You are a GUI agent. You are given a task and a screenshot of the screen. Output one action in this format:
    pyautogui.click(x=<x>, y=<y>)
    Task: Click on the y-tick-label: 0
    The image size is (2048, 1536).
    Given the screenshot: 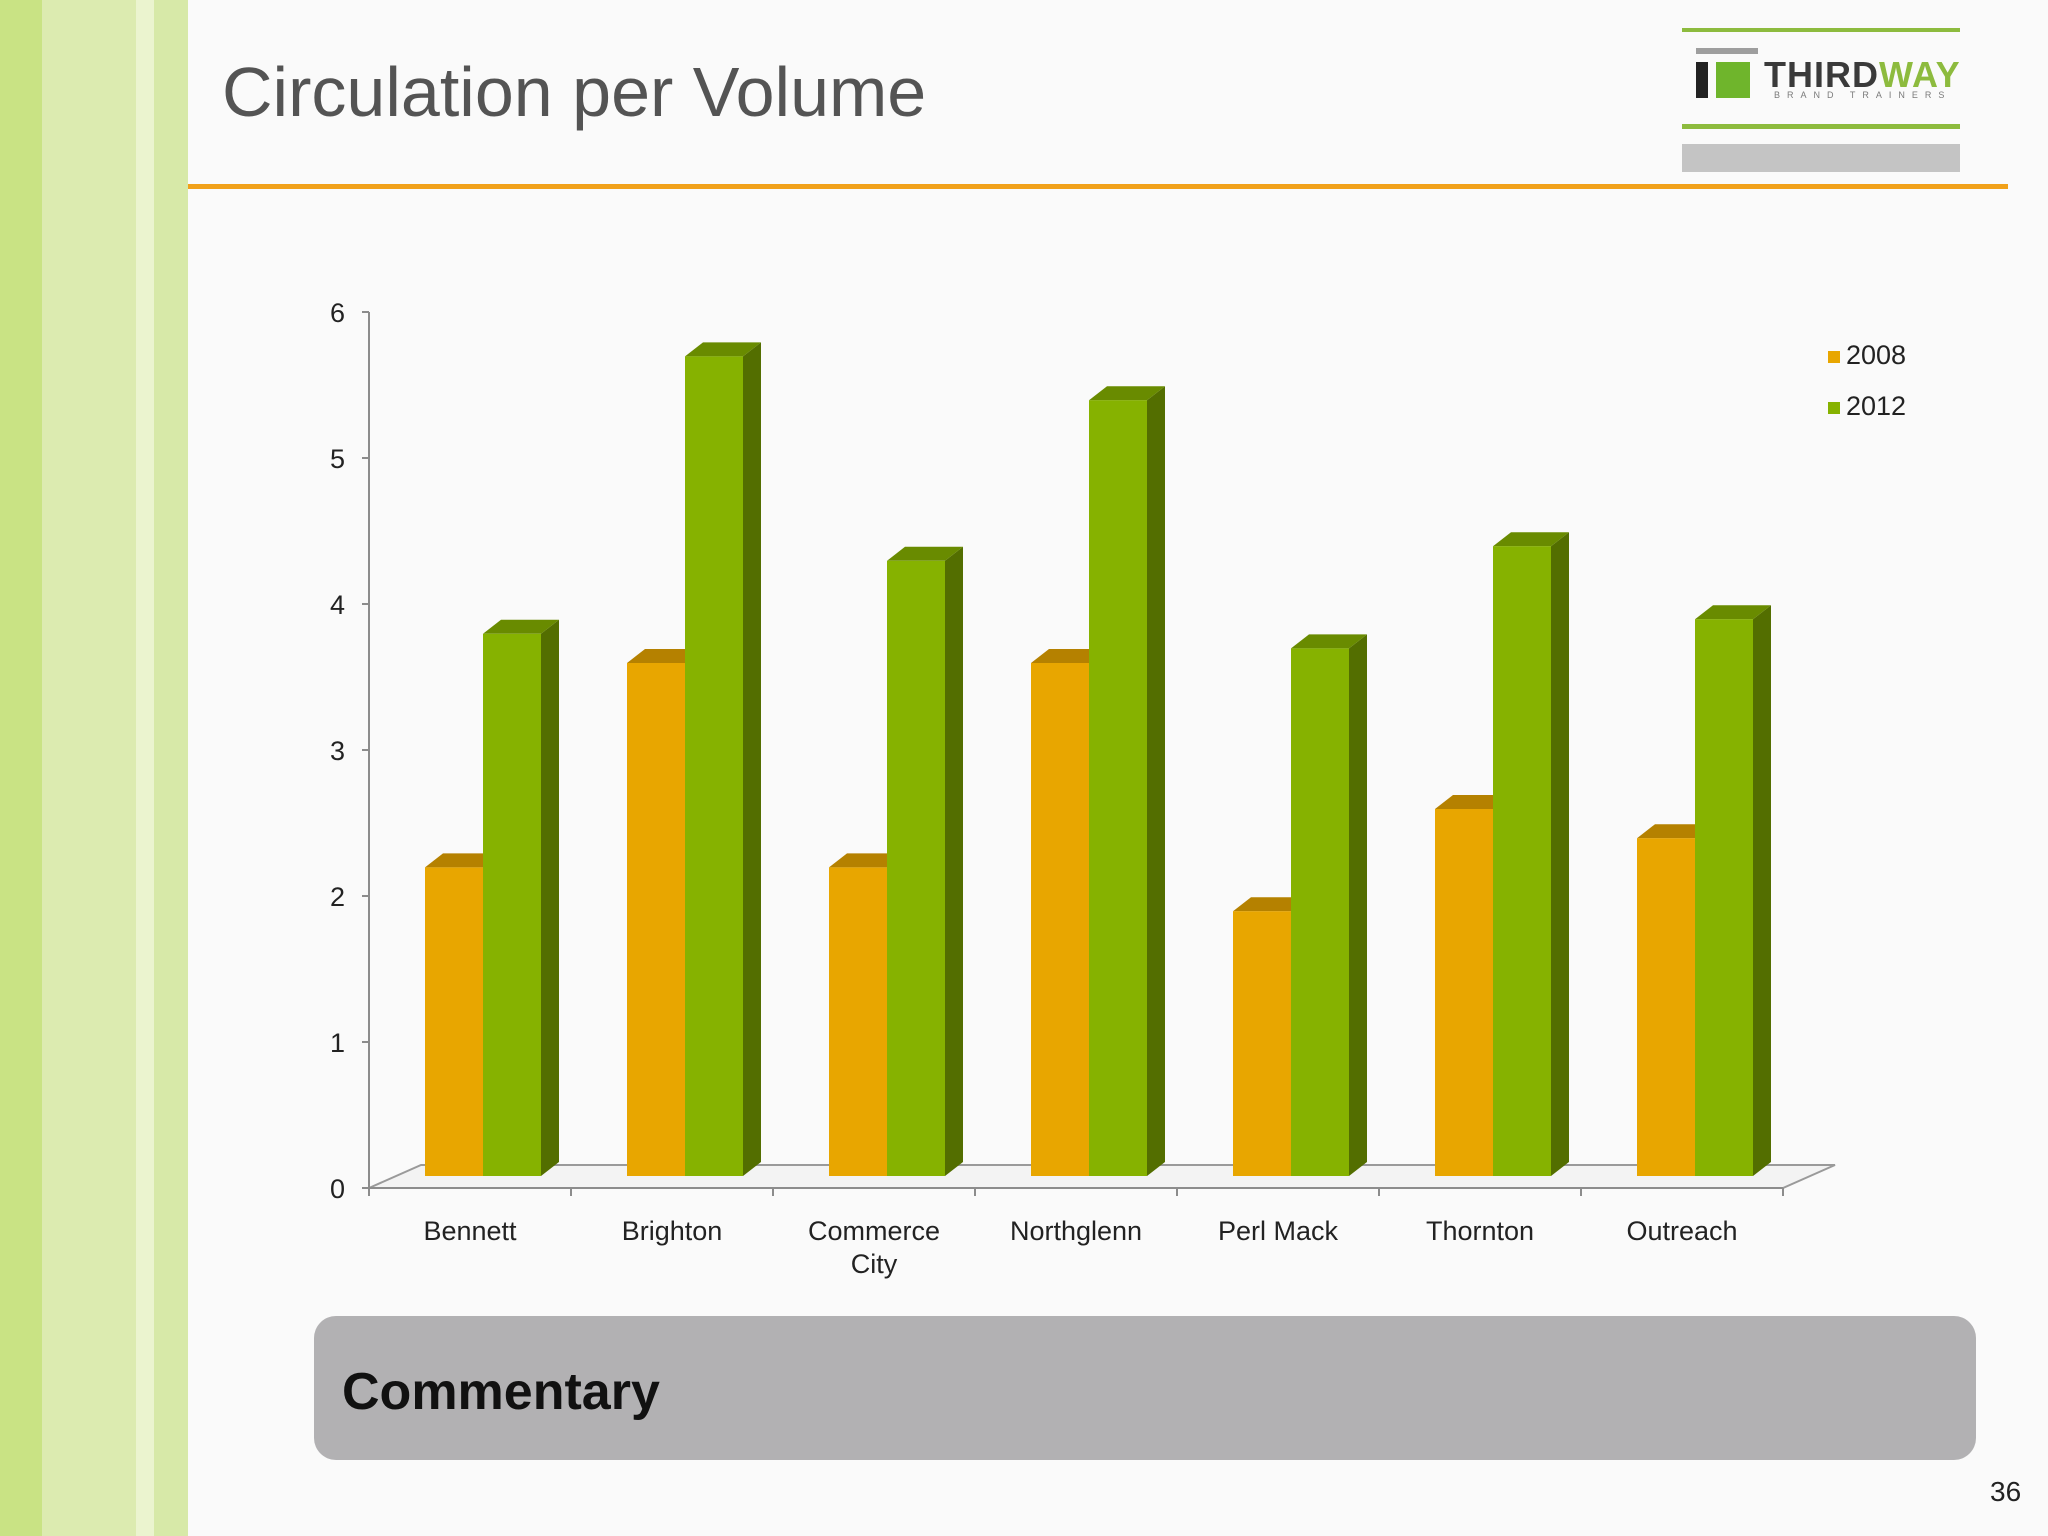 What is the action you would take?
    pyautogui.click(x=337, y=1189)
    